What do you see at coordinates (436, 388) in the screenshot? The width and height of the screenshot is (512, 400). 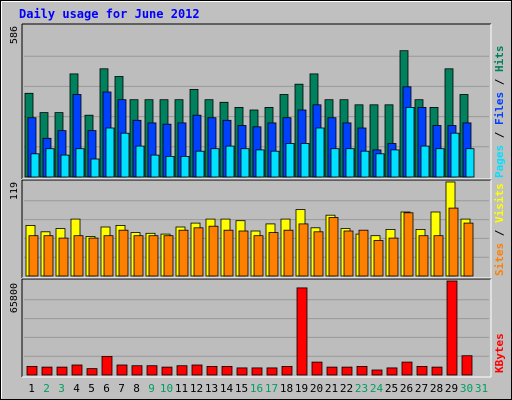 I see `x-tick-label: 28` at bounding box center [436, 388].